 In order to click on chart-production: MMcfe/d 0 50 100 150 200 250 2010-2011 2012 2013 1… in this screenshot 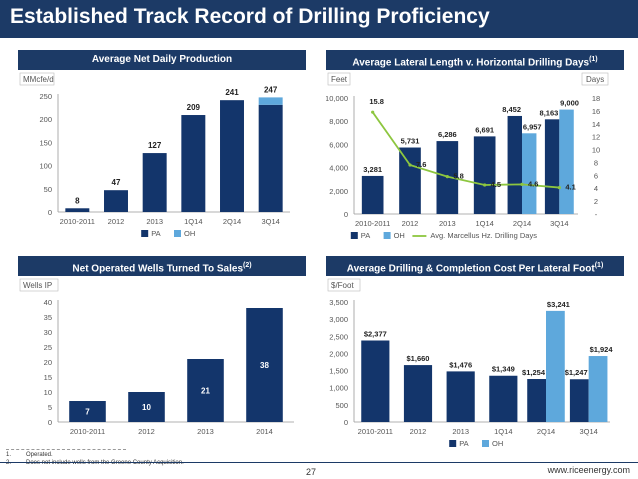, I will do `click(154, 155)`.